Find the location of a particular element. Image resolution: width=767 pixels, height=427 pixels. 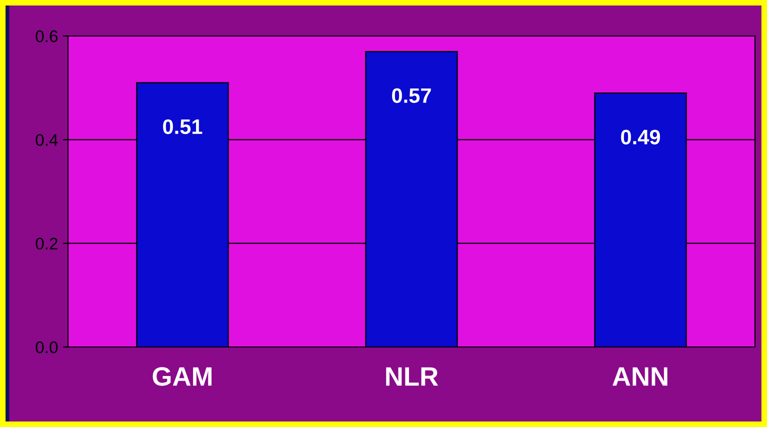

x-tick-label: ANN is located at coordinates (640, 376).